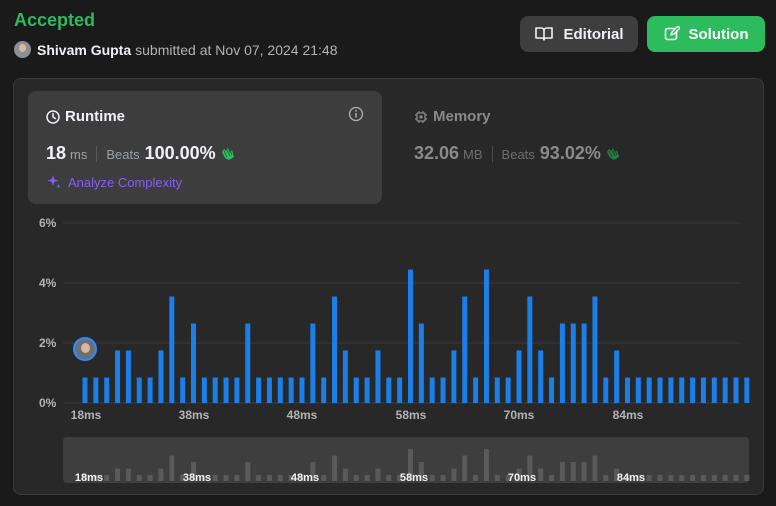  What do you see at coordinates (48, 283) in the screenshot?
I see `y-tick-label: 4%` at bounding box center [48, 283].